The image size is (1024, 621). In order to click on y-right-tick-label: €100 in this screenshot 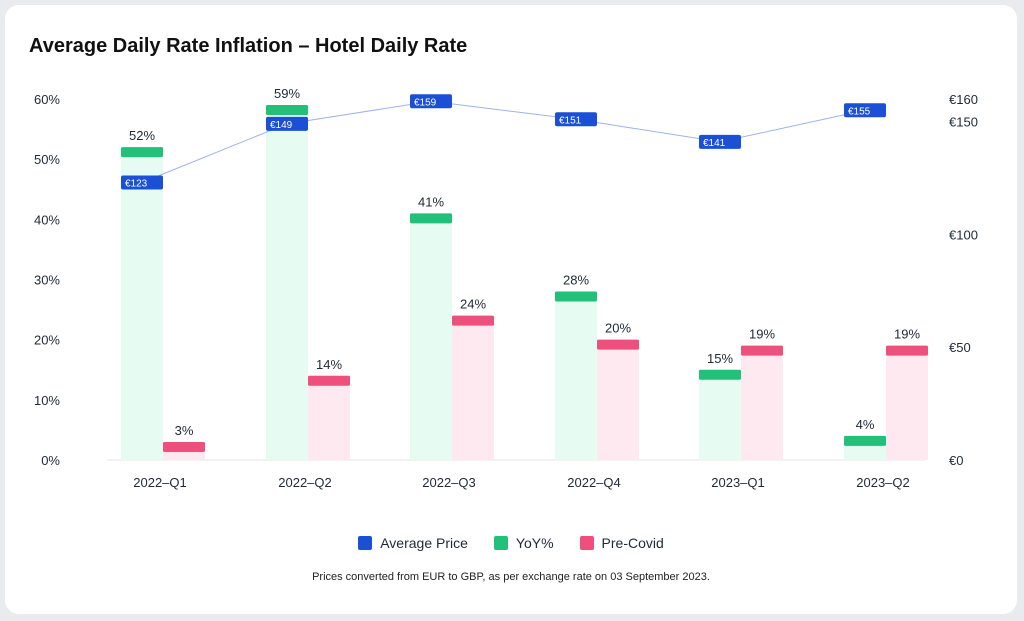, I will do `click(963, 234)`.